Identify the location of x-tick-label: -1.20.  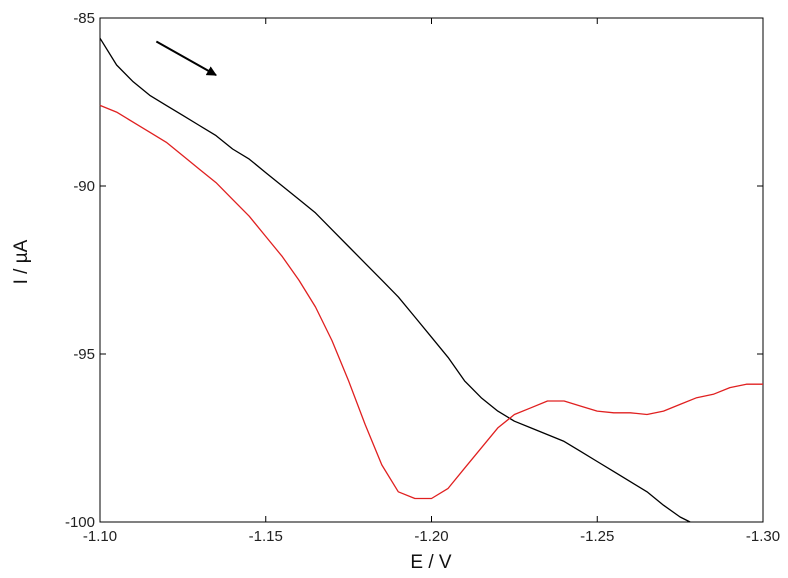
(431, 536).